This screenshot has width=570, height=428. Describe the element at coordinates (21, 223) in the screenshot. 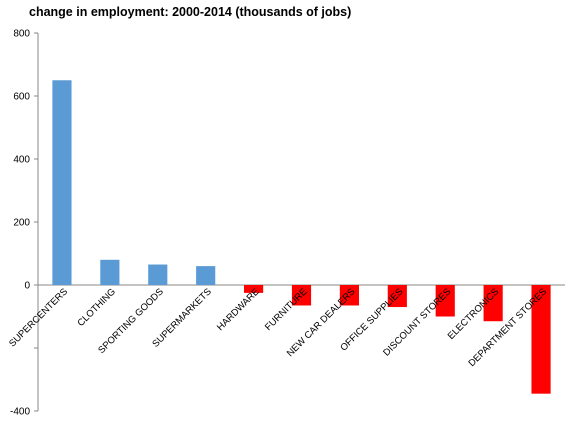

I see `y-tick-label: 200` at that location.